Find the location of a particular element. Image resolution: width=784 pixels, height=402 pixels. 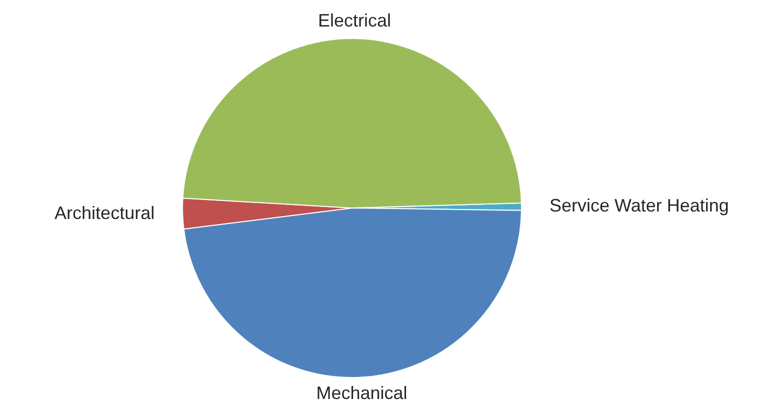

slice-label: Mechanical is located at coordinates (362, 392).